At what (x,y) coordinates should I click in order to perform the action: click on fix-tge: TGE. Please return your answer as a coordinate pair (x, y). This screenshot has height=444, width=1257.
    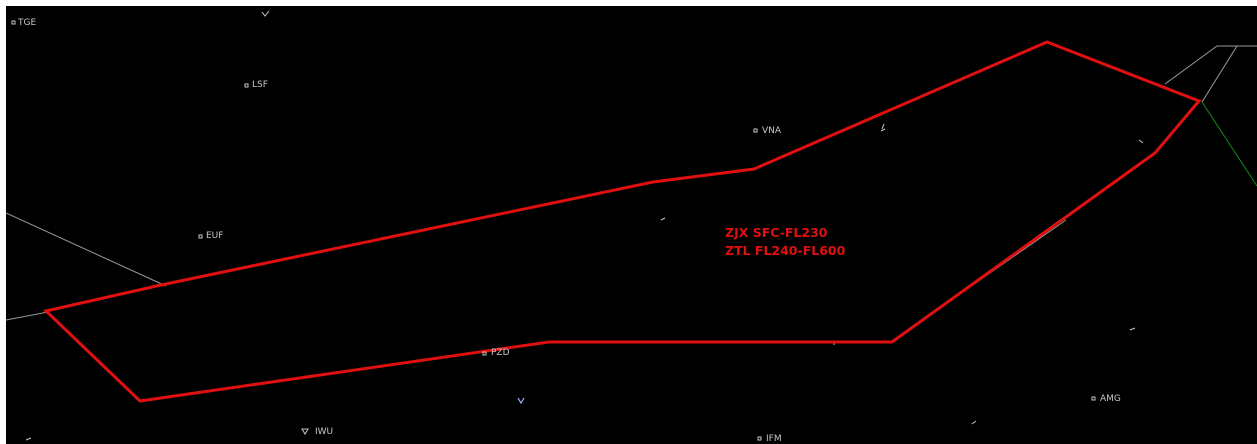
    Looking at the image, I should click on (23, 23).